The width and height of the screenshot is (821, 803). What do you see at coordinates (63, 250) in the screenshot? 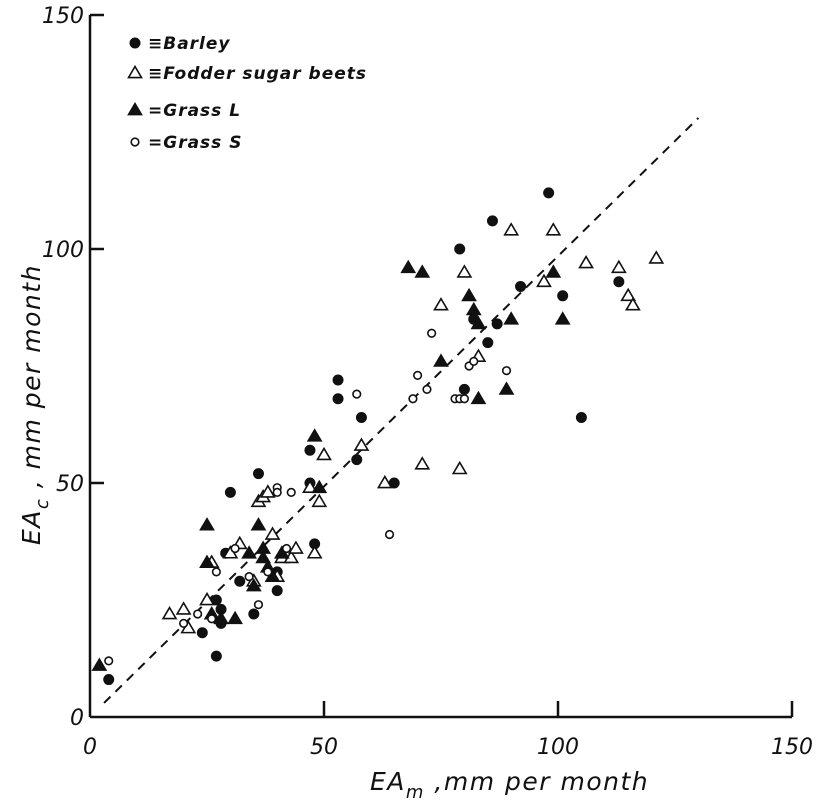
I see `y-tick-label: 100` at bounding box center [63, 250].